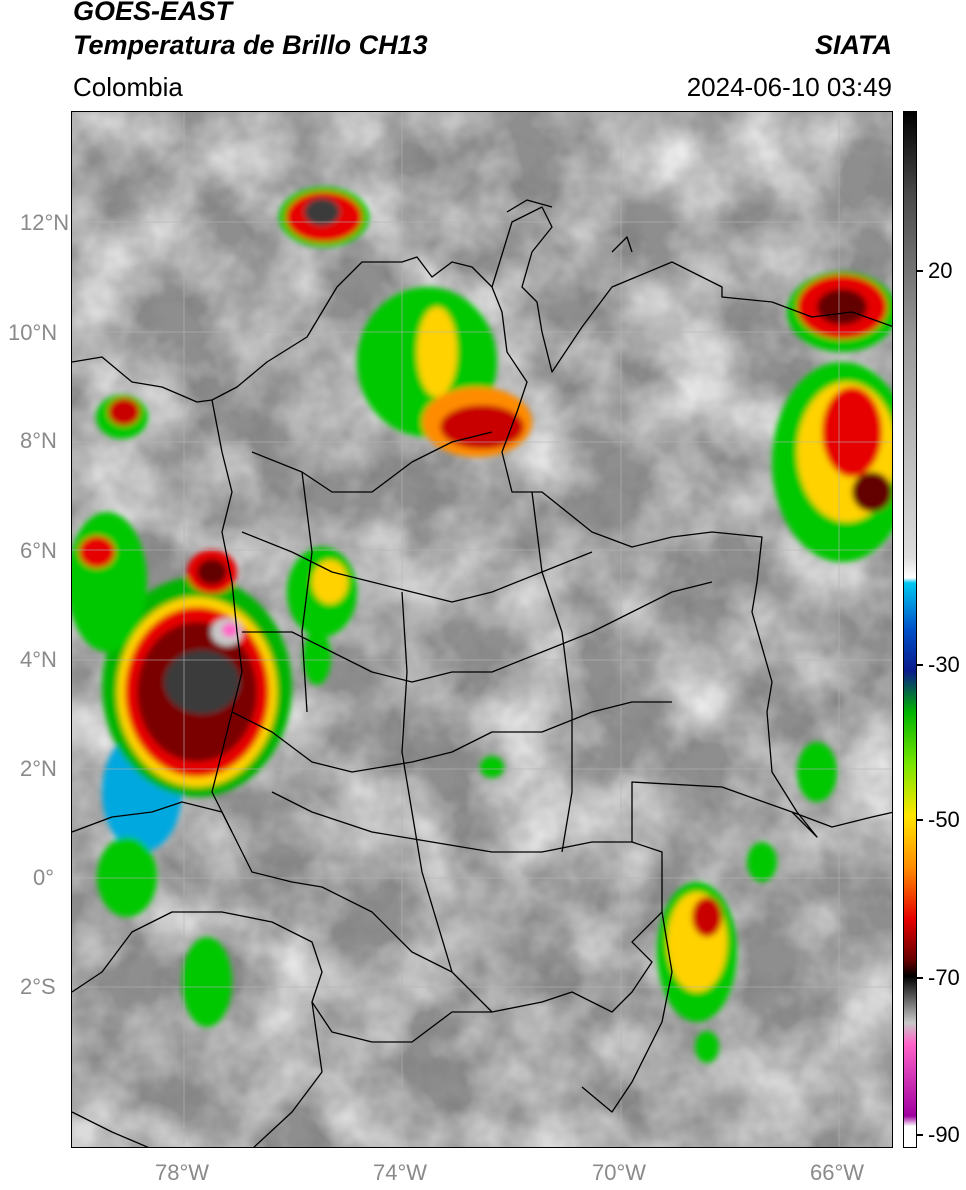 The height and width of the screenshot is (1190, 966). I want to click on lon-label-78w: 78°W, so click(182, 1172).